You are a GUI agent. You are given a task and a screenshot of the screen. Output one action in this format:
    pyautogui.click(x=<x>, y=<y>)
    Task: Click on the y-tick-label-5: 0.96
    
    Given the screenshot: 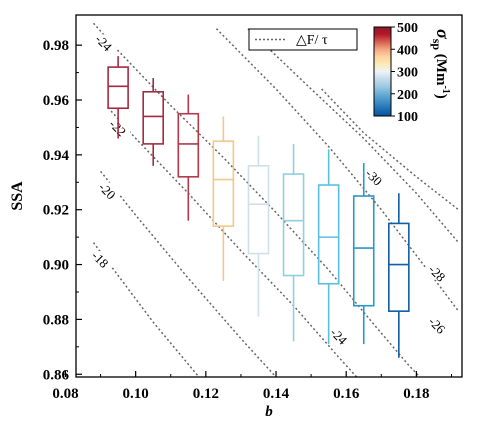 What is the action you would take?
    pyautogui.click(x=56, y=101)
    